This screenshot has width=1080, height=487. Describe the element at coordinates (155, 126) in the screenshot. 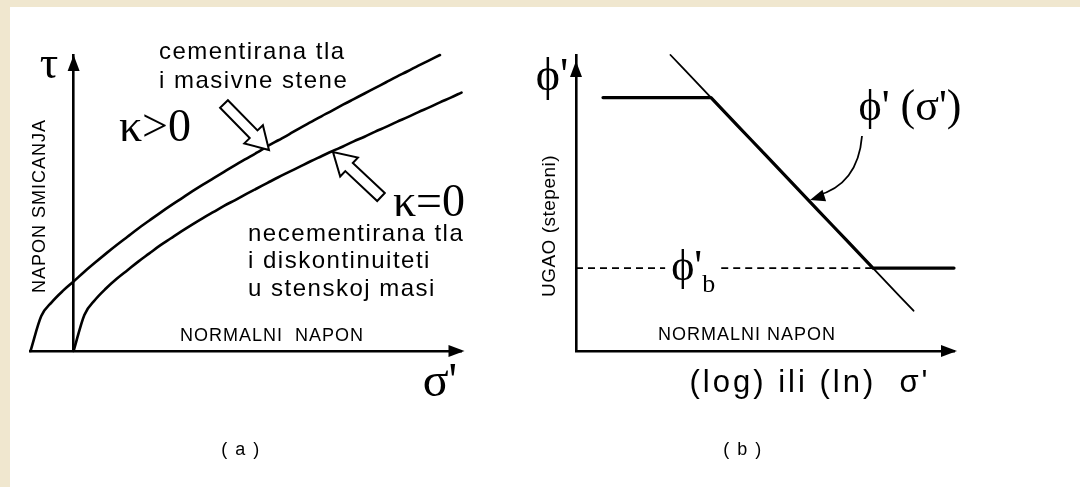

I see `series-label: κ>0` at that location.